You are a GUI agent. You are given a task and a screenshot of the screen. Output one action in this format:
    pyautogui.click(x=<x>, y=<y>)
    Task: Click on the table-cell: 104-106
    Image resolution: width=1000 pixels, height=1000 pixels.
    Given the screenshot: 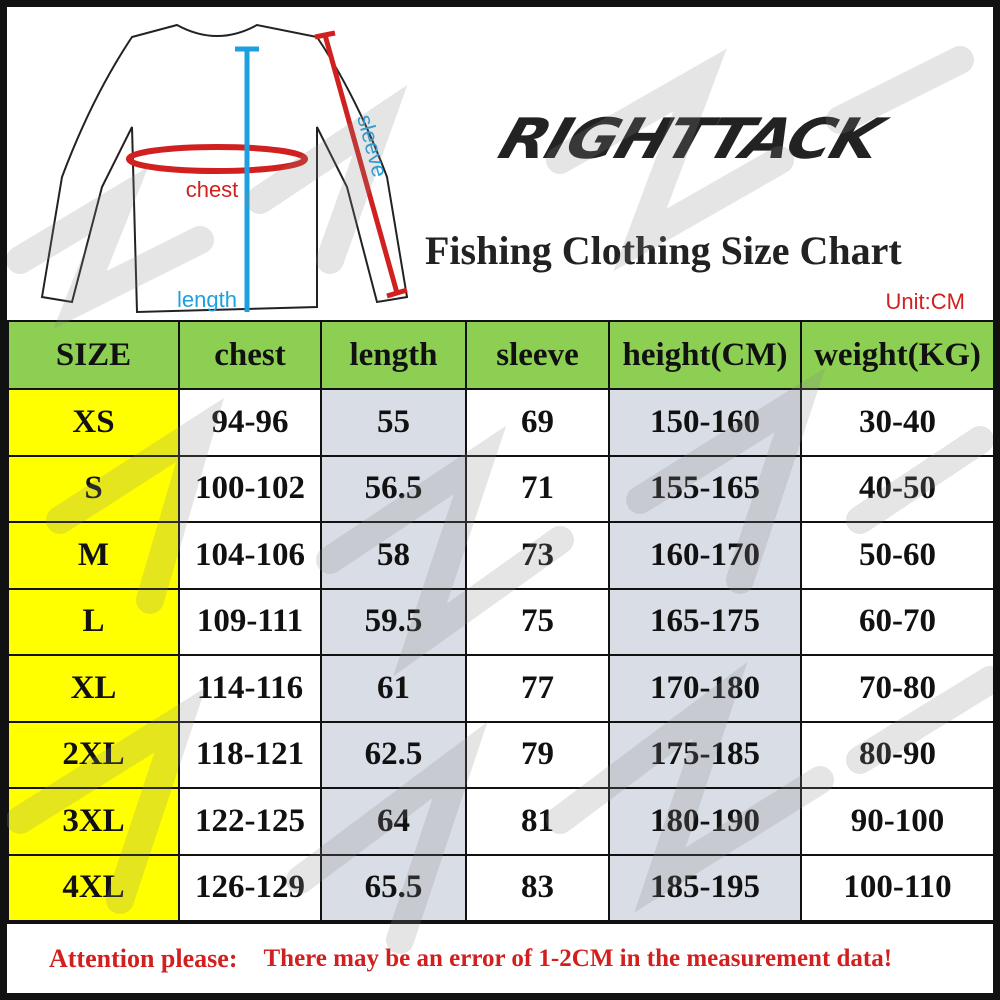 What is the action you would take?
    pyautogui.click(x=250, y=555)
    